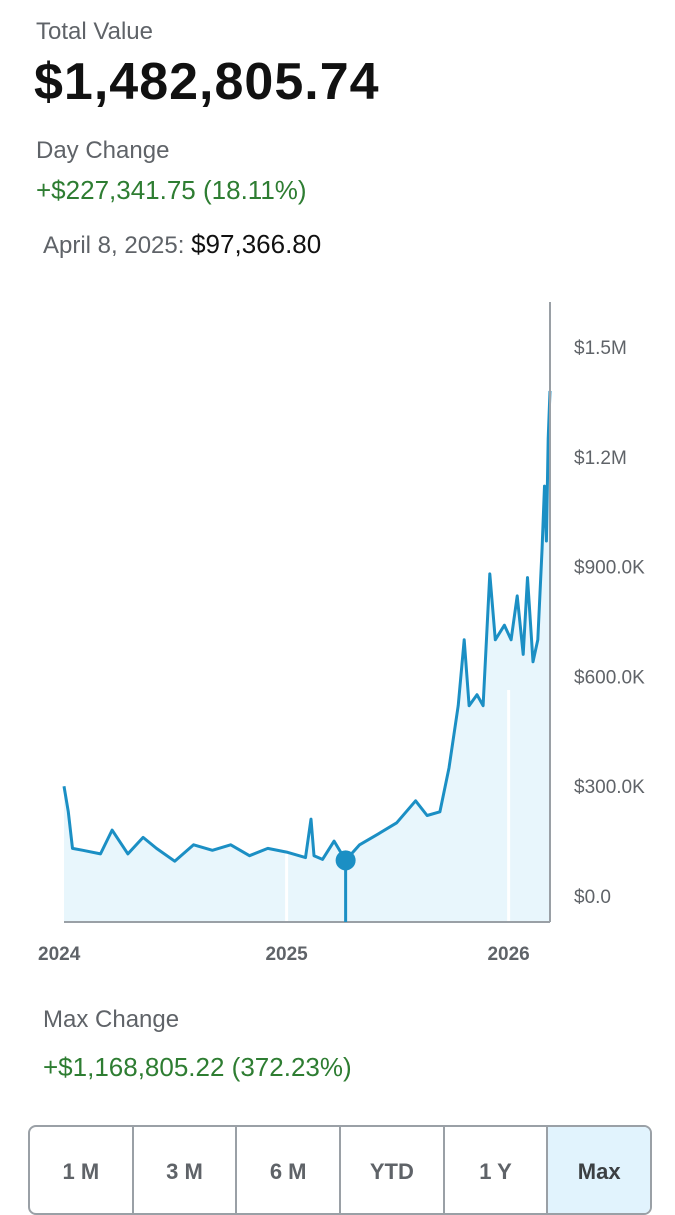 The image size is (675, 1215). Describe the element at coordinates (114, 245) in the screenshot. I see `hover-date: April 8, 2025:` at that location.